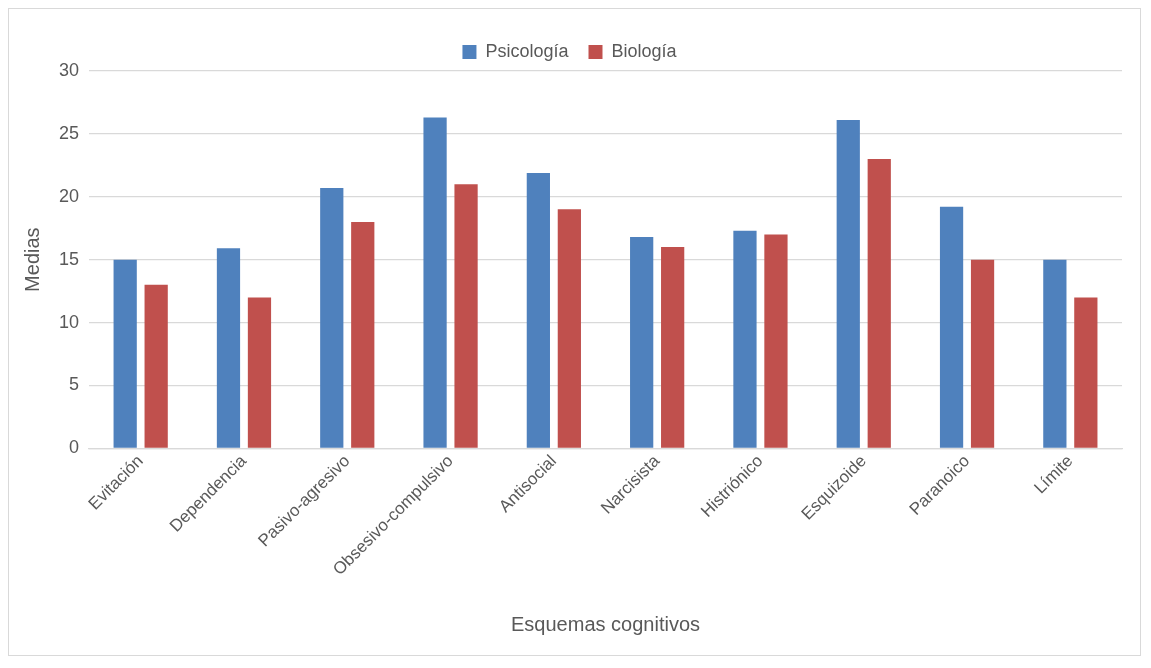 The height and width of the screenshot is (668, 1151). Describe the element at coordinates (69, 69) in the screenshot. I see `y-tick-label: 30` at that location.